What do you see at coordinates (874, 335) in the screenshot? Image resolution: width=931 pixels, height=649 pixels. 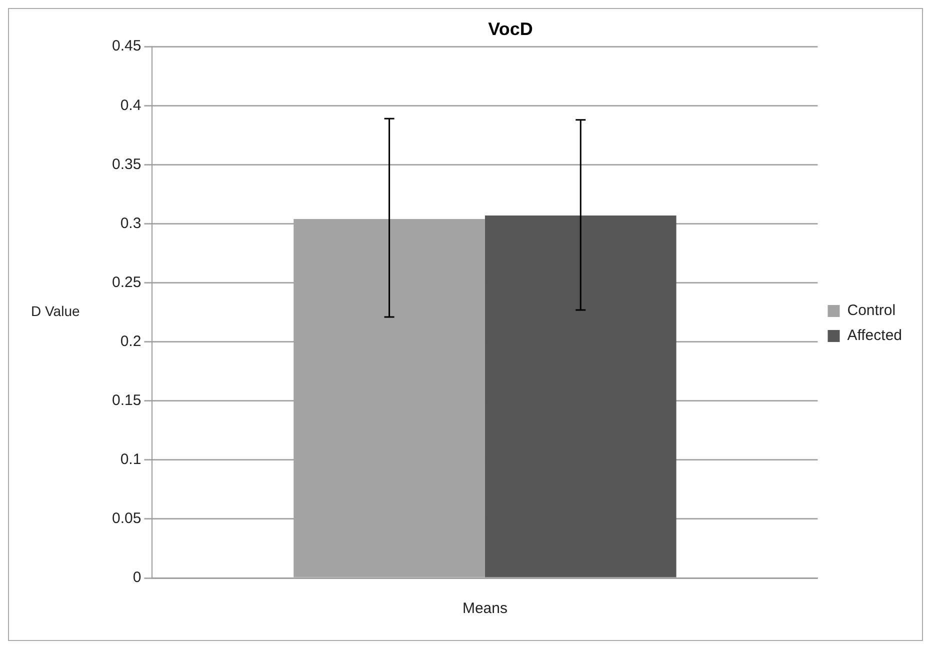 I see `legend-label: Affected` at bounding box center [874, 335].